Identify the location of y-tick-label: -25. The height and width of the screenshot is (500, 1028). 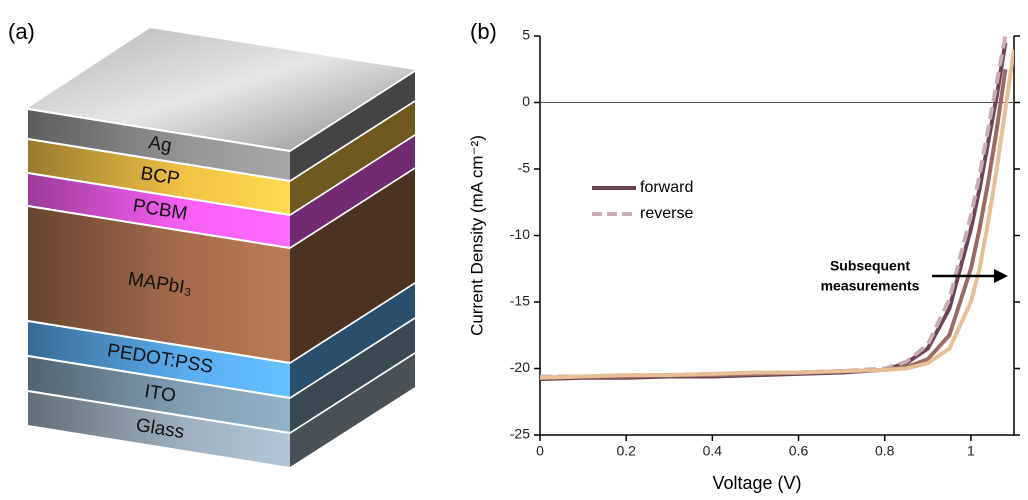
(520, 434).